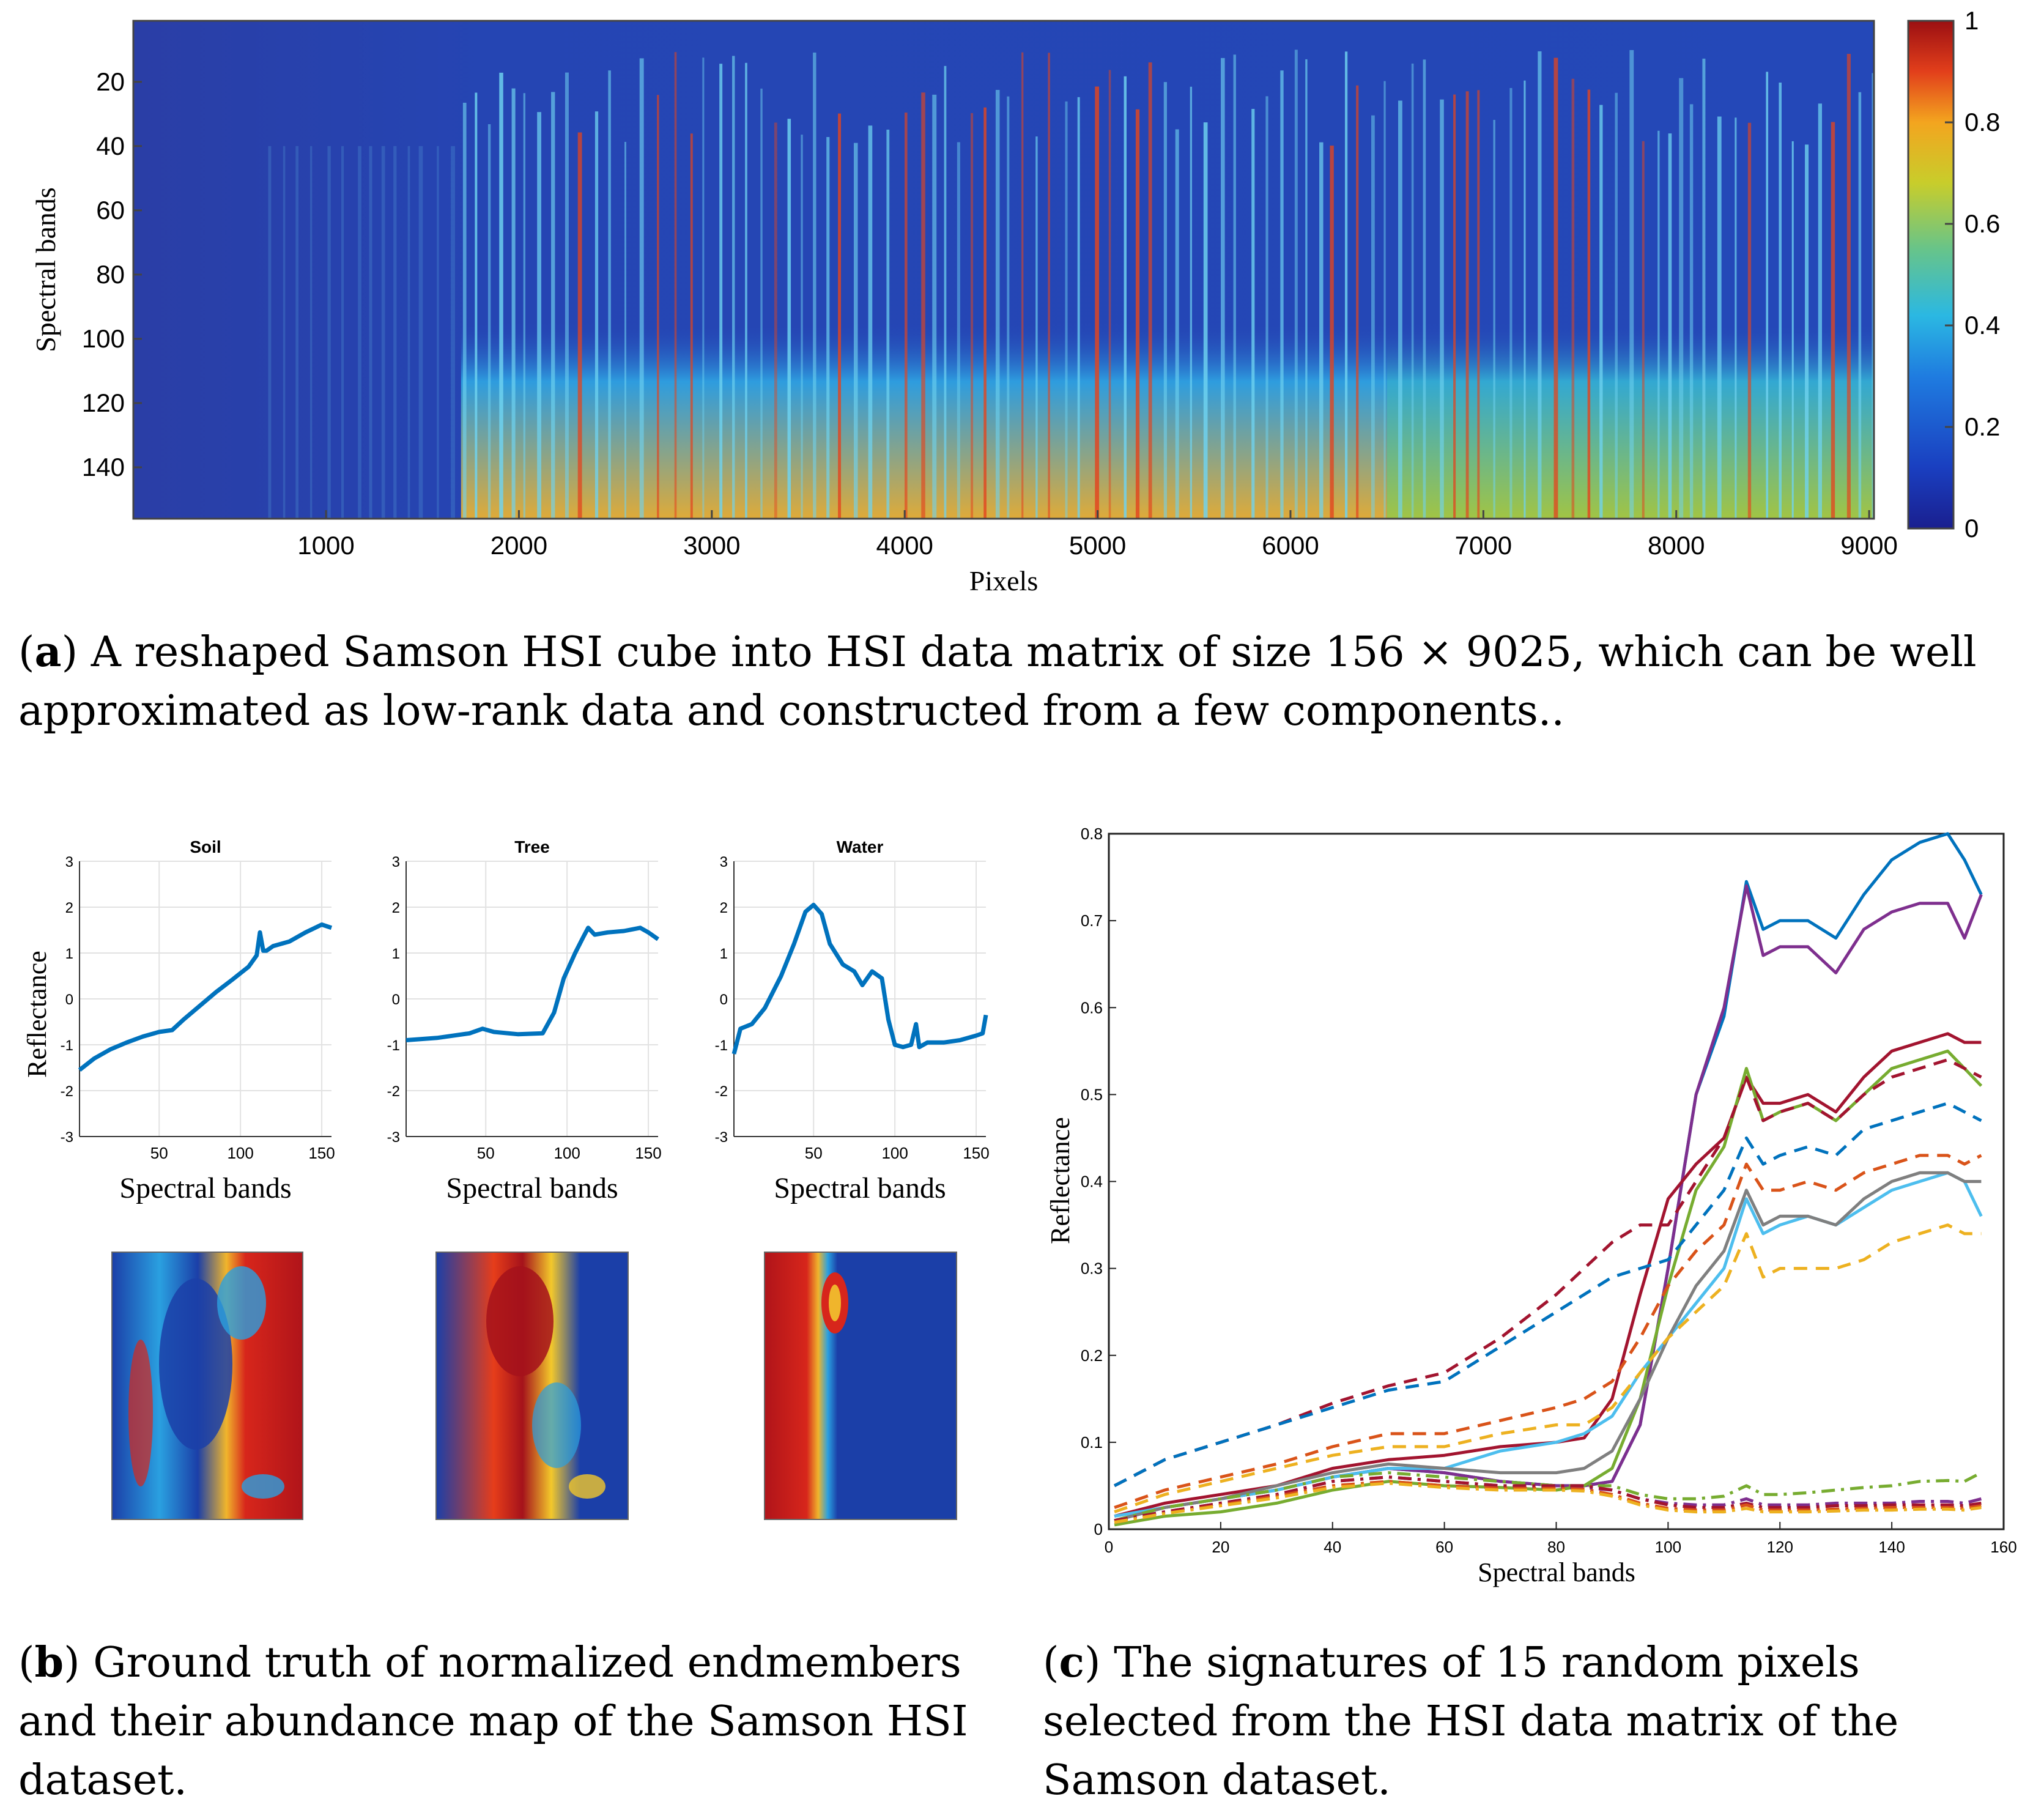 The image size is (2044, 1810). I want to click on signature-line-s11, so click(1548, 1497).